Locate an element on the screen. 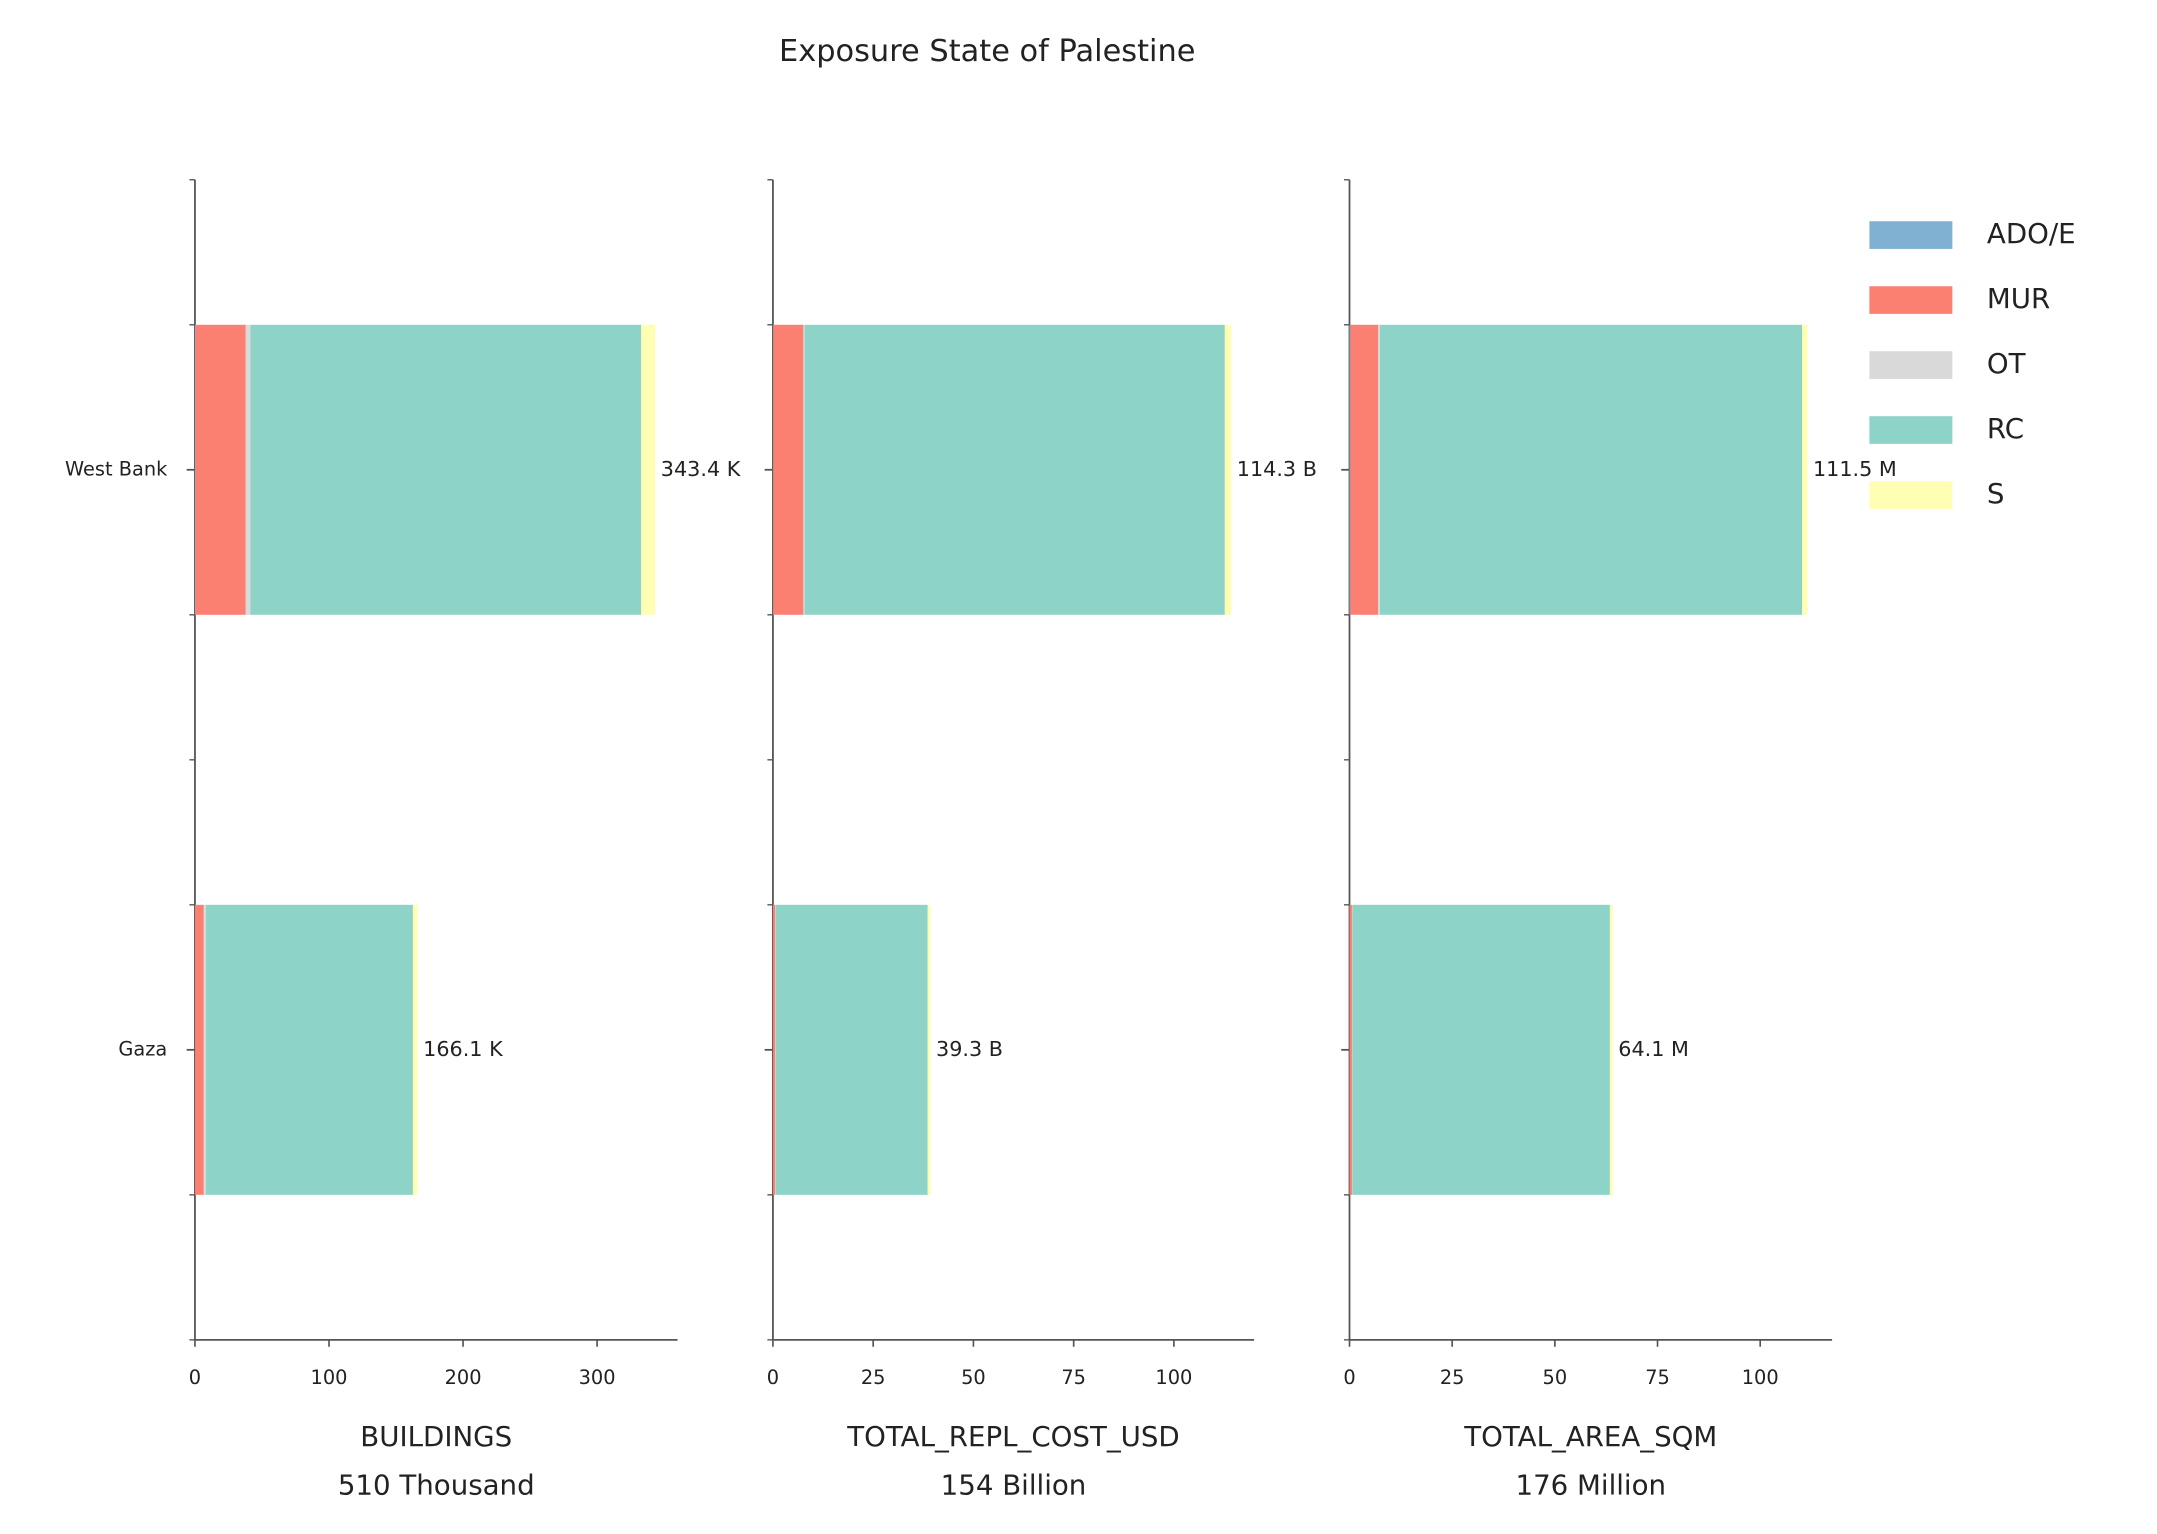 The image size is (2157, 1534). total-label: 114.3 B is located at coordinates (1277, 469).